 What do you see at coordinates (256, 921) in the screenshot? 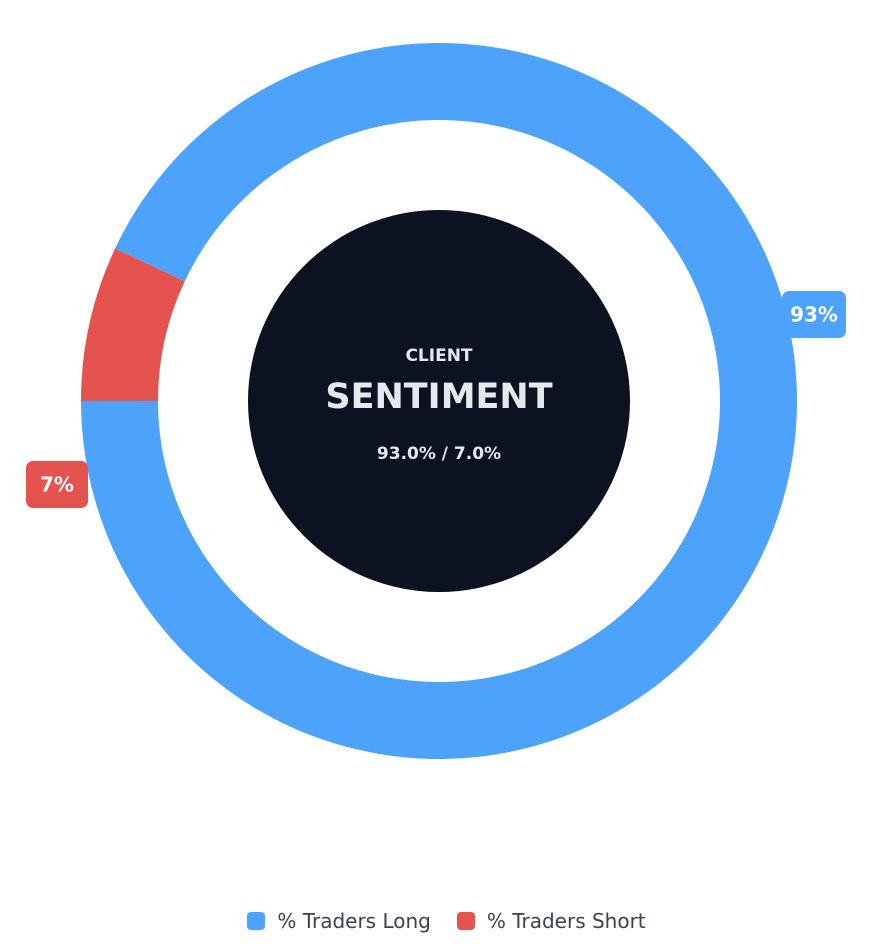
I see `legend-swatch-long` at bounding box center [256, 921].